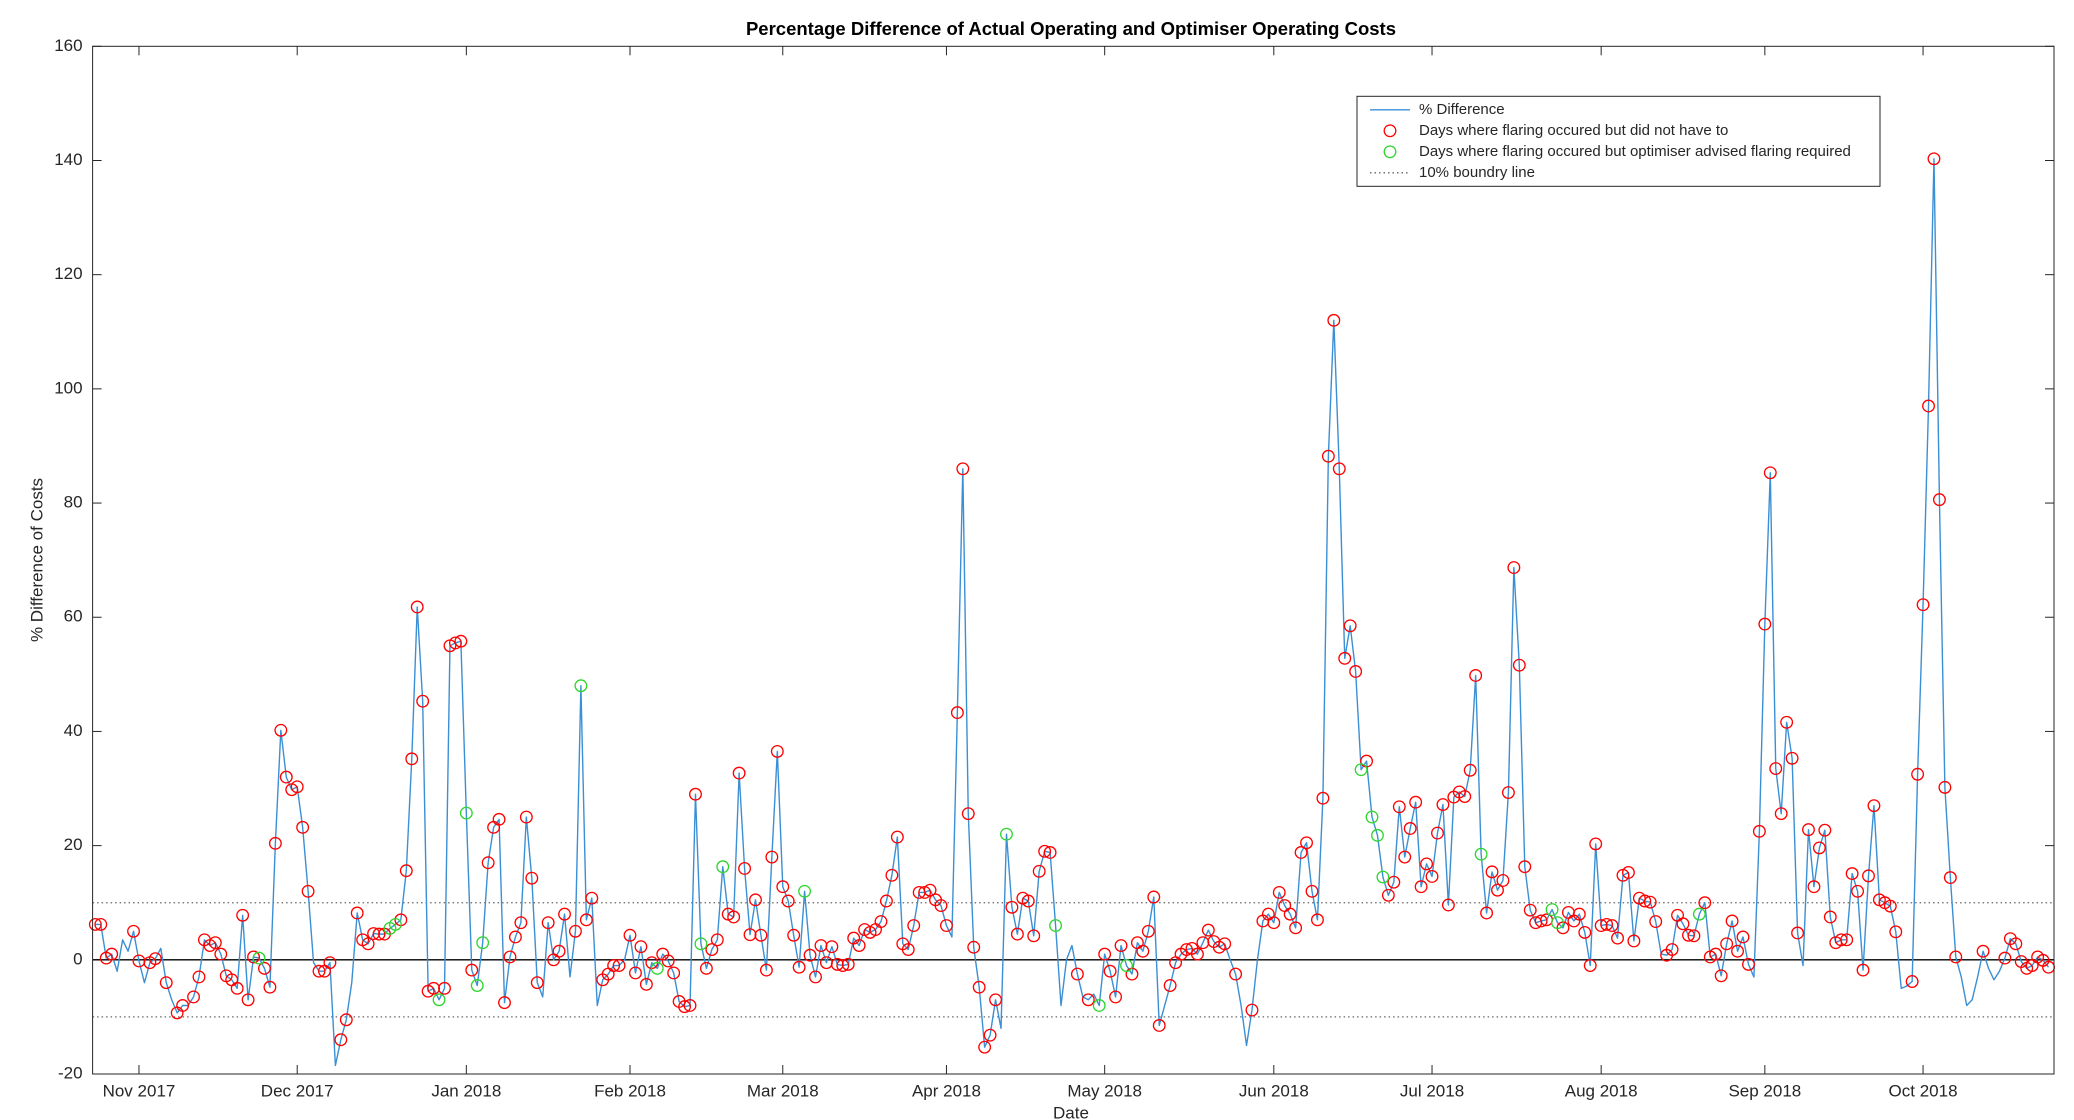 The width and height of the screenshot is (2074, 1120). What do you see at coordinates (783, 1090) in the screenshot?
I see `x-tick-label: Mar 2018` at bounding box center [783, 1090].